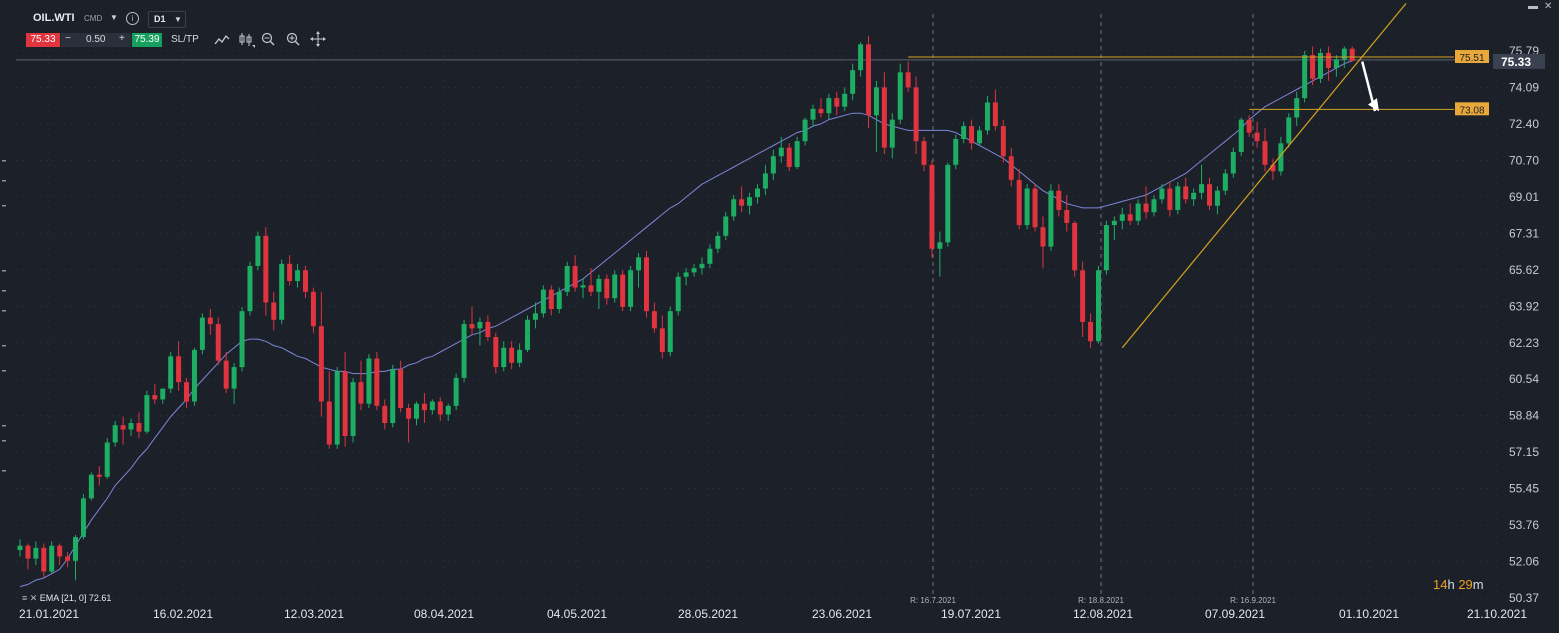  I want to click on chevron-down-icon: ▼, so click(114, 17).